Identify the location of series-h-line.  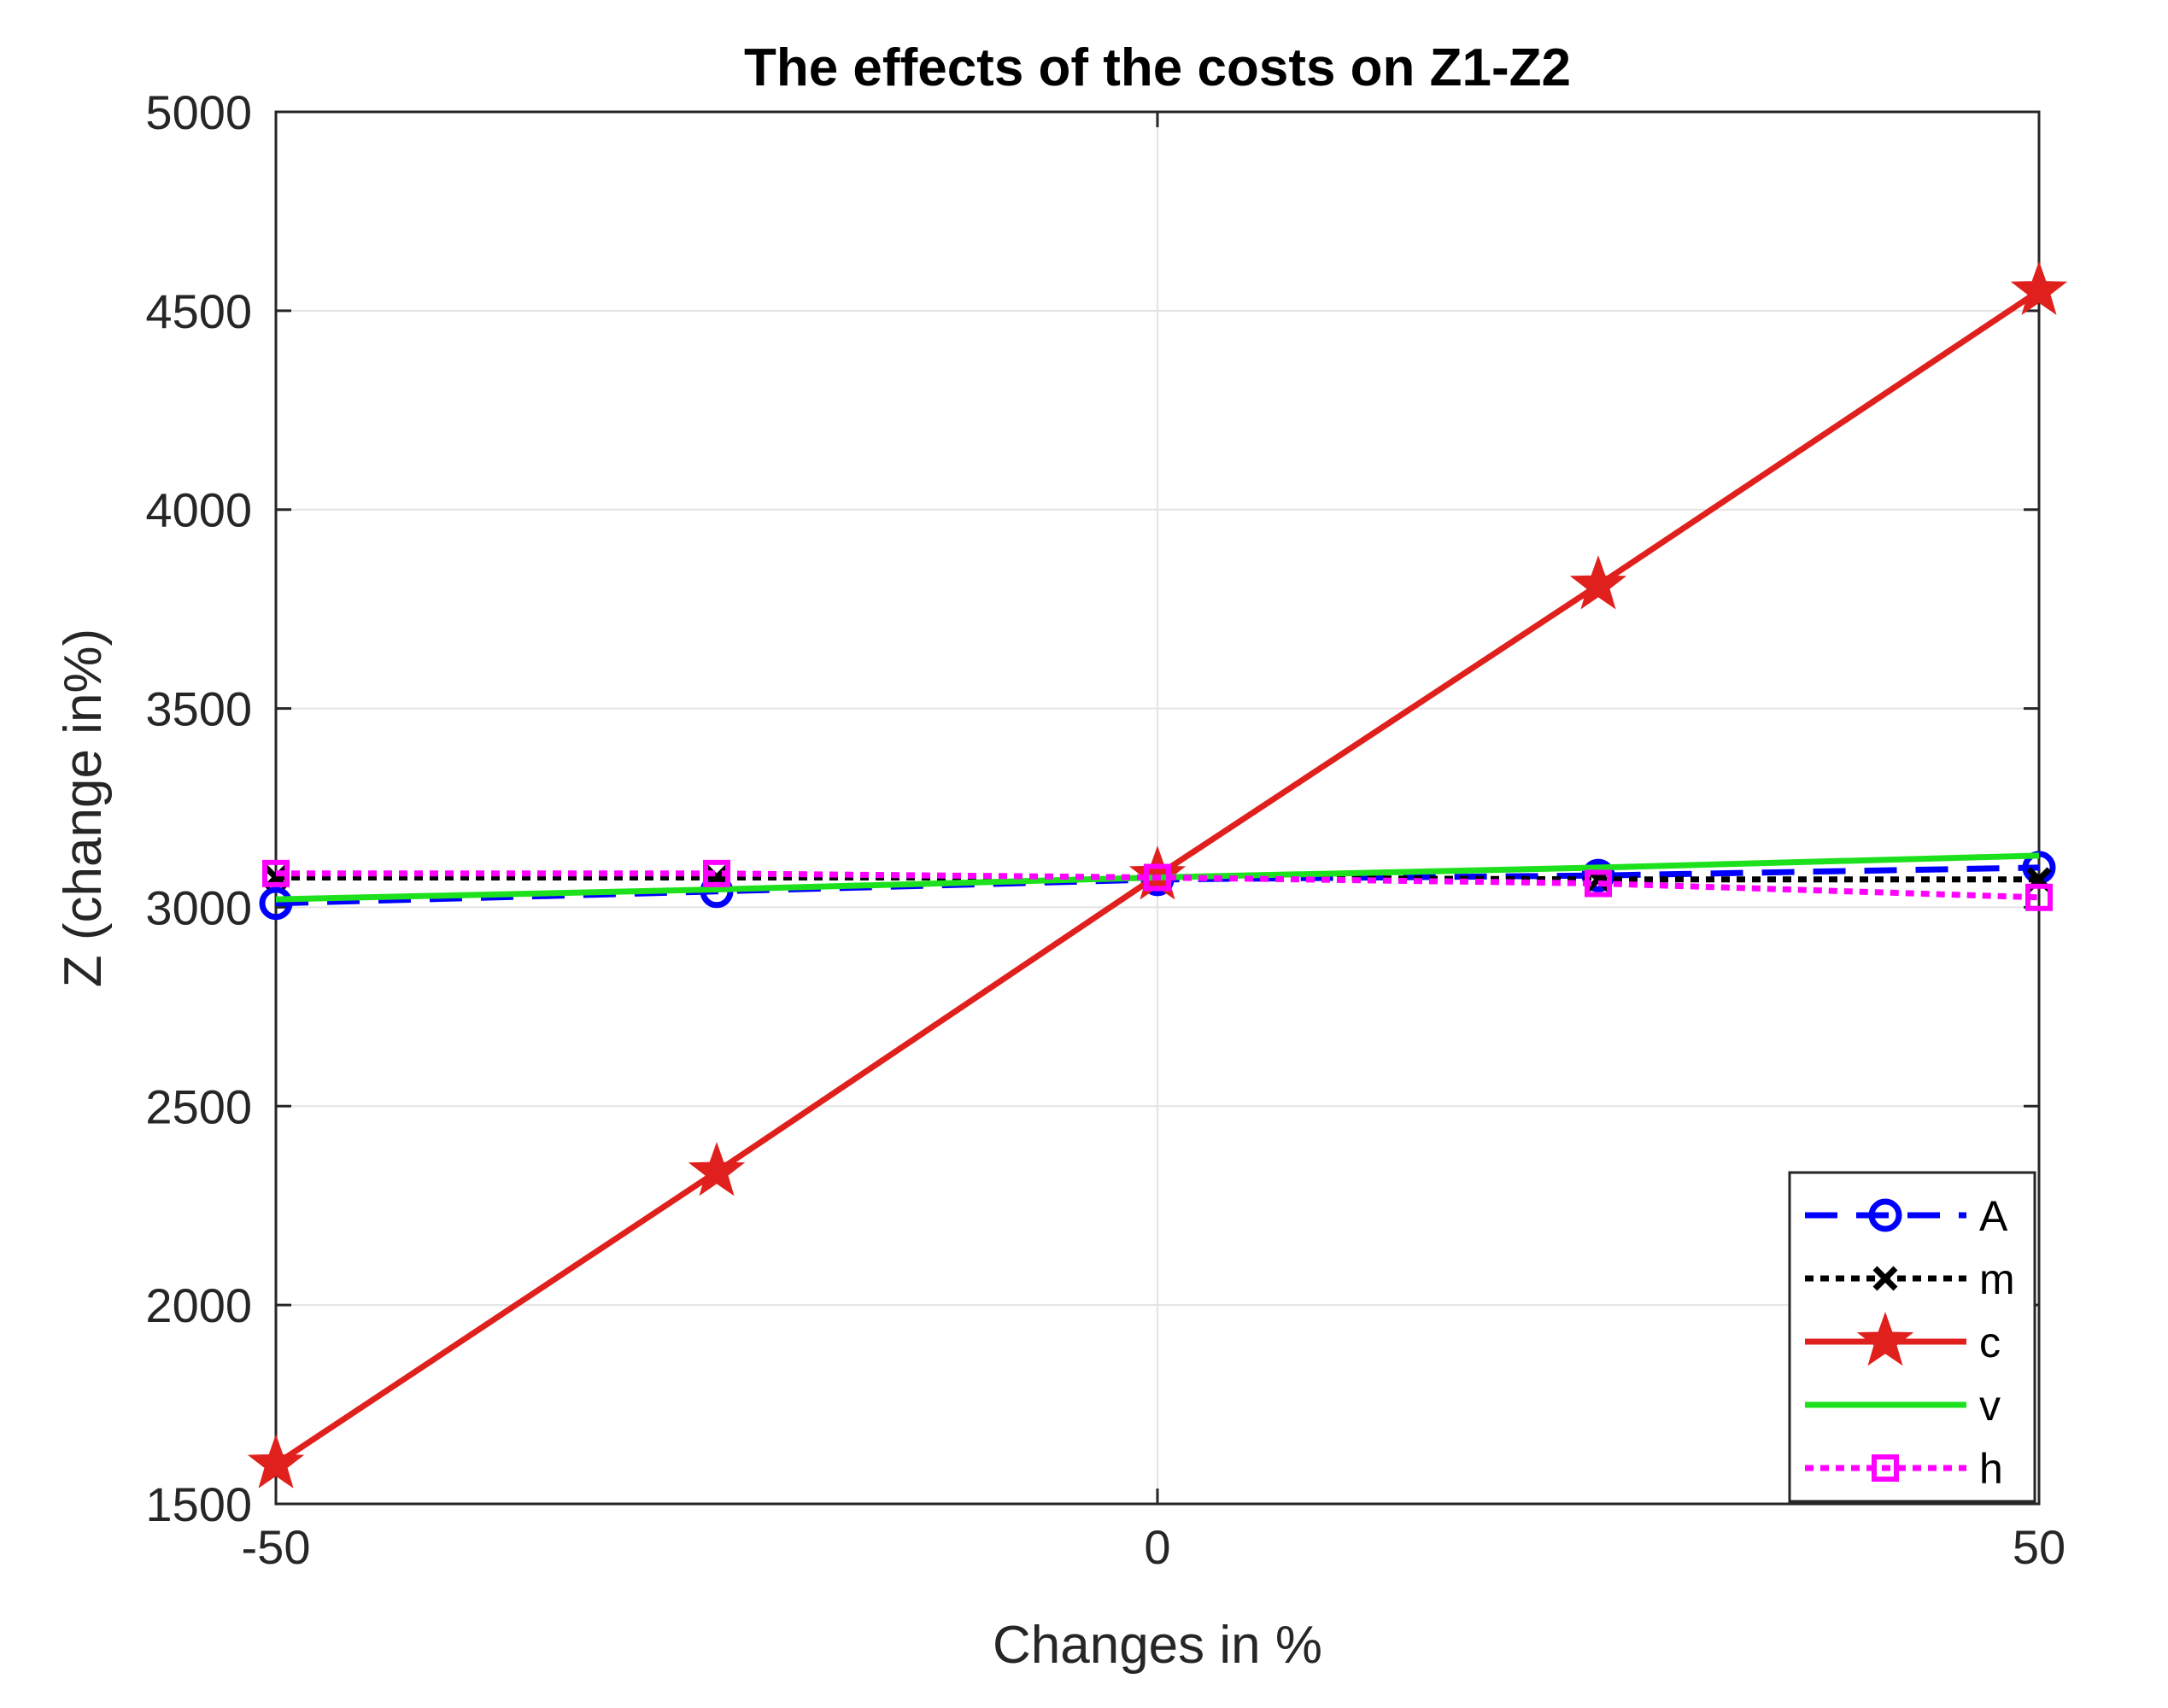
(1158, 885).